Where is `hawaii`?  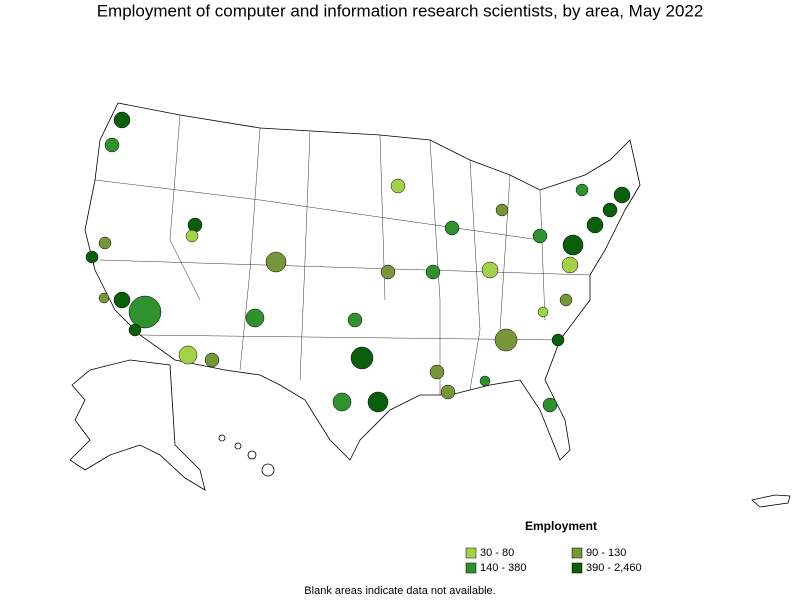
hawaii is located at coordinates (246, 455).